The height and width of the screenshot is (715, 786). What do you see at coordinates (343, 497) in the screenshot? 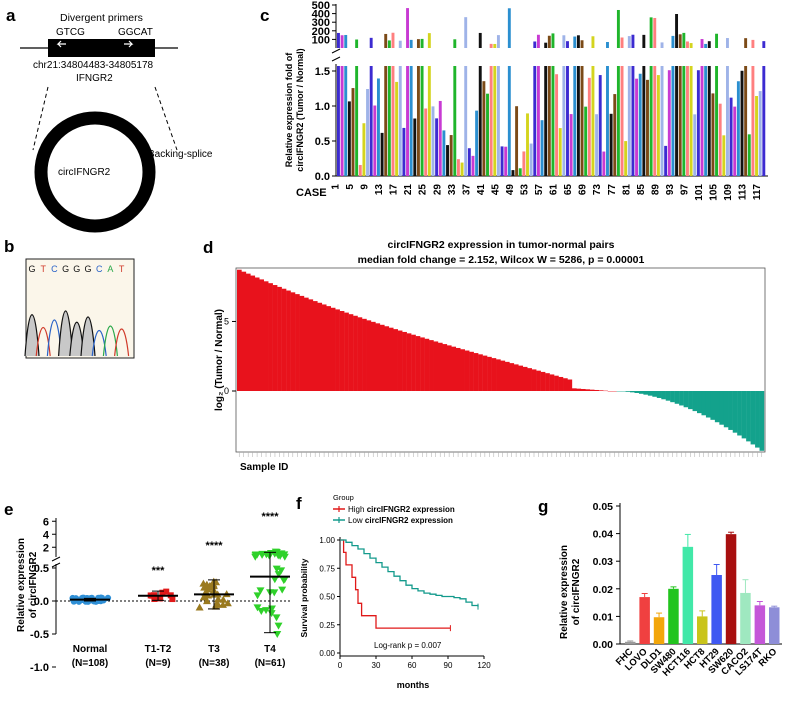
I see `f-legend-title: Group` at bounding box center [343, 497].